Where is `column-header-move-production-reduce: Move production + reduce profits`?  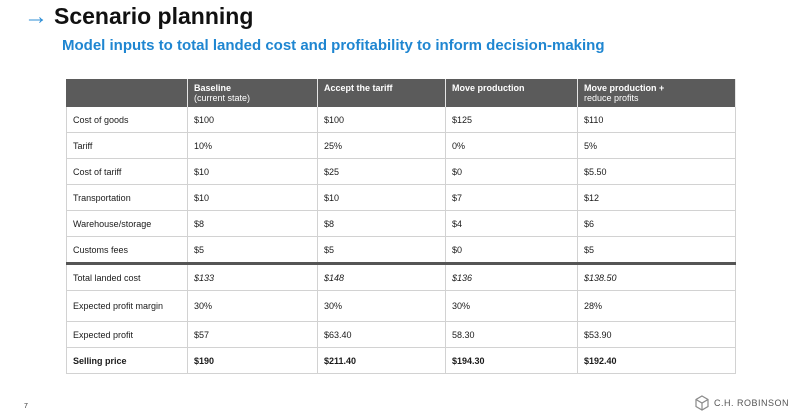
column-header-move-production-reduce: Move production + reduce profits is located at coordinates (656, 93).